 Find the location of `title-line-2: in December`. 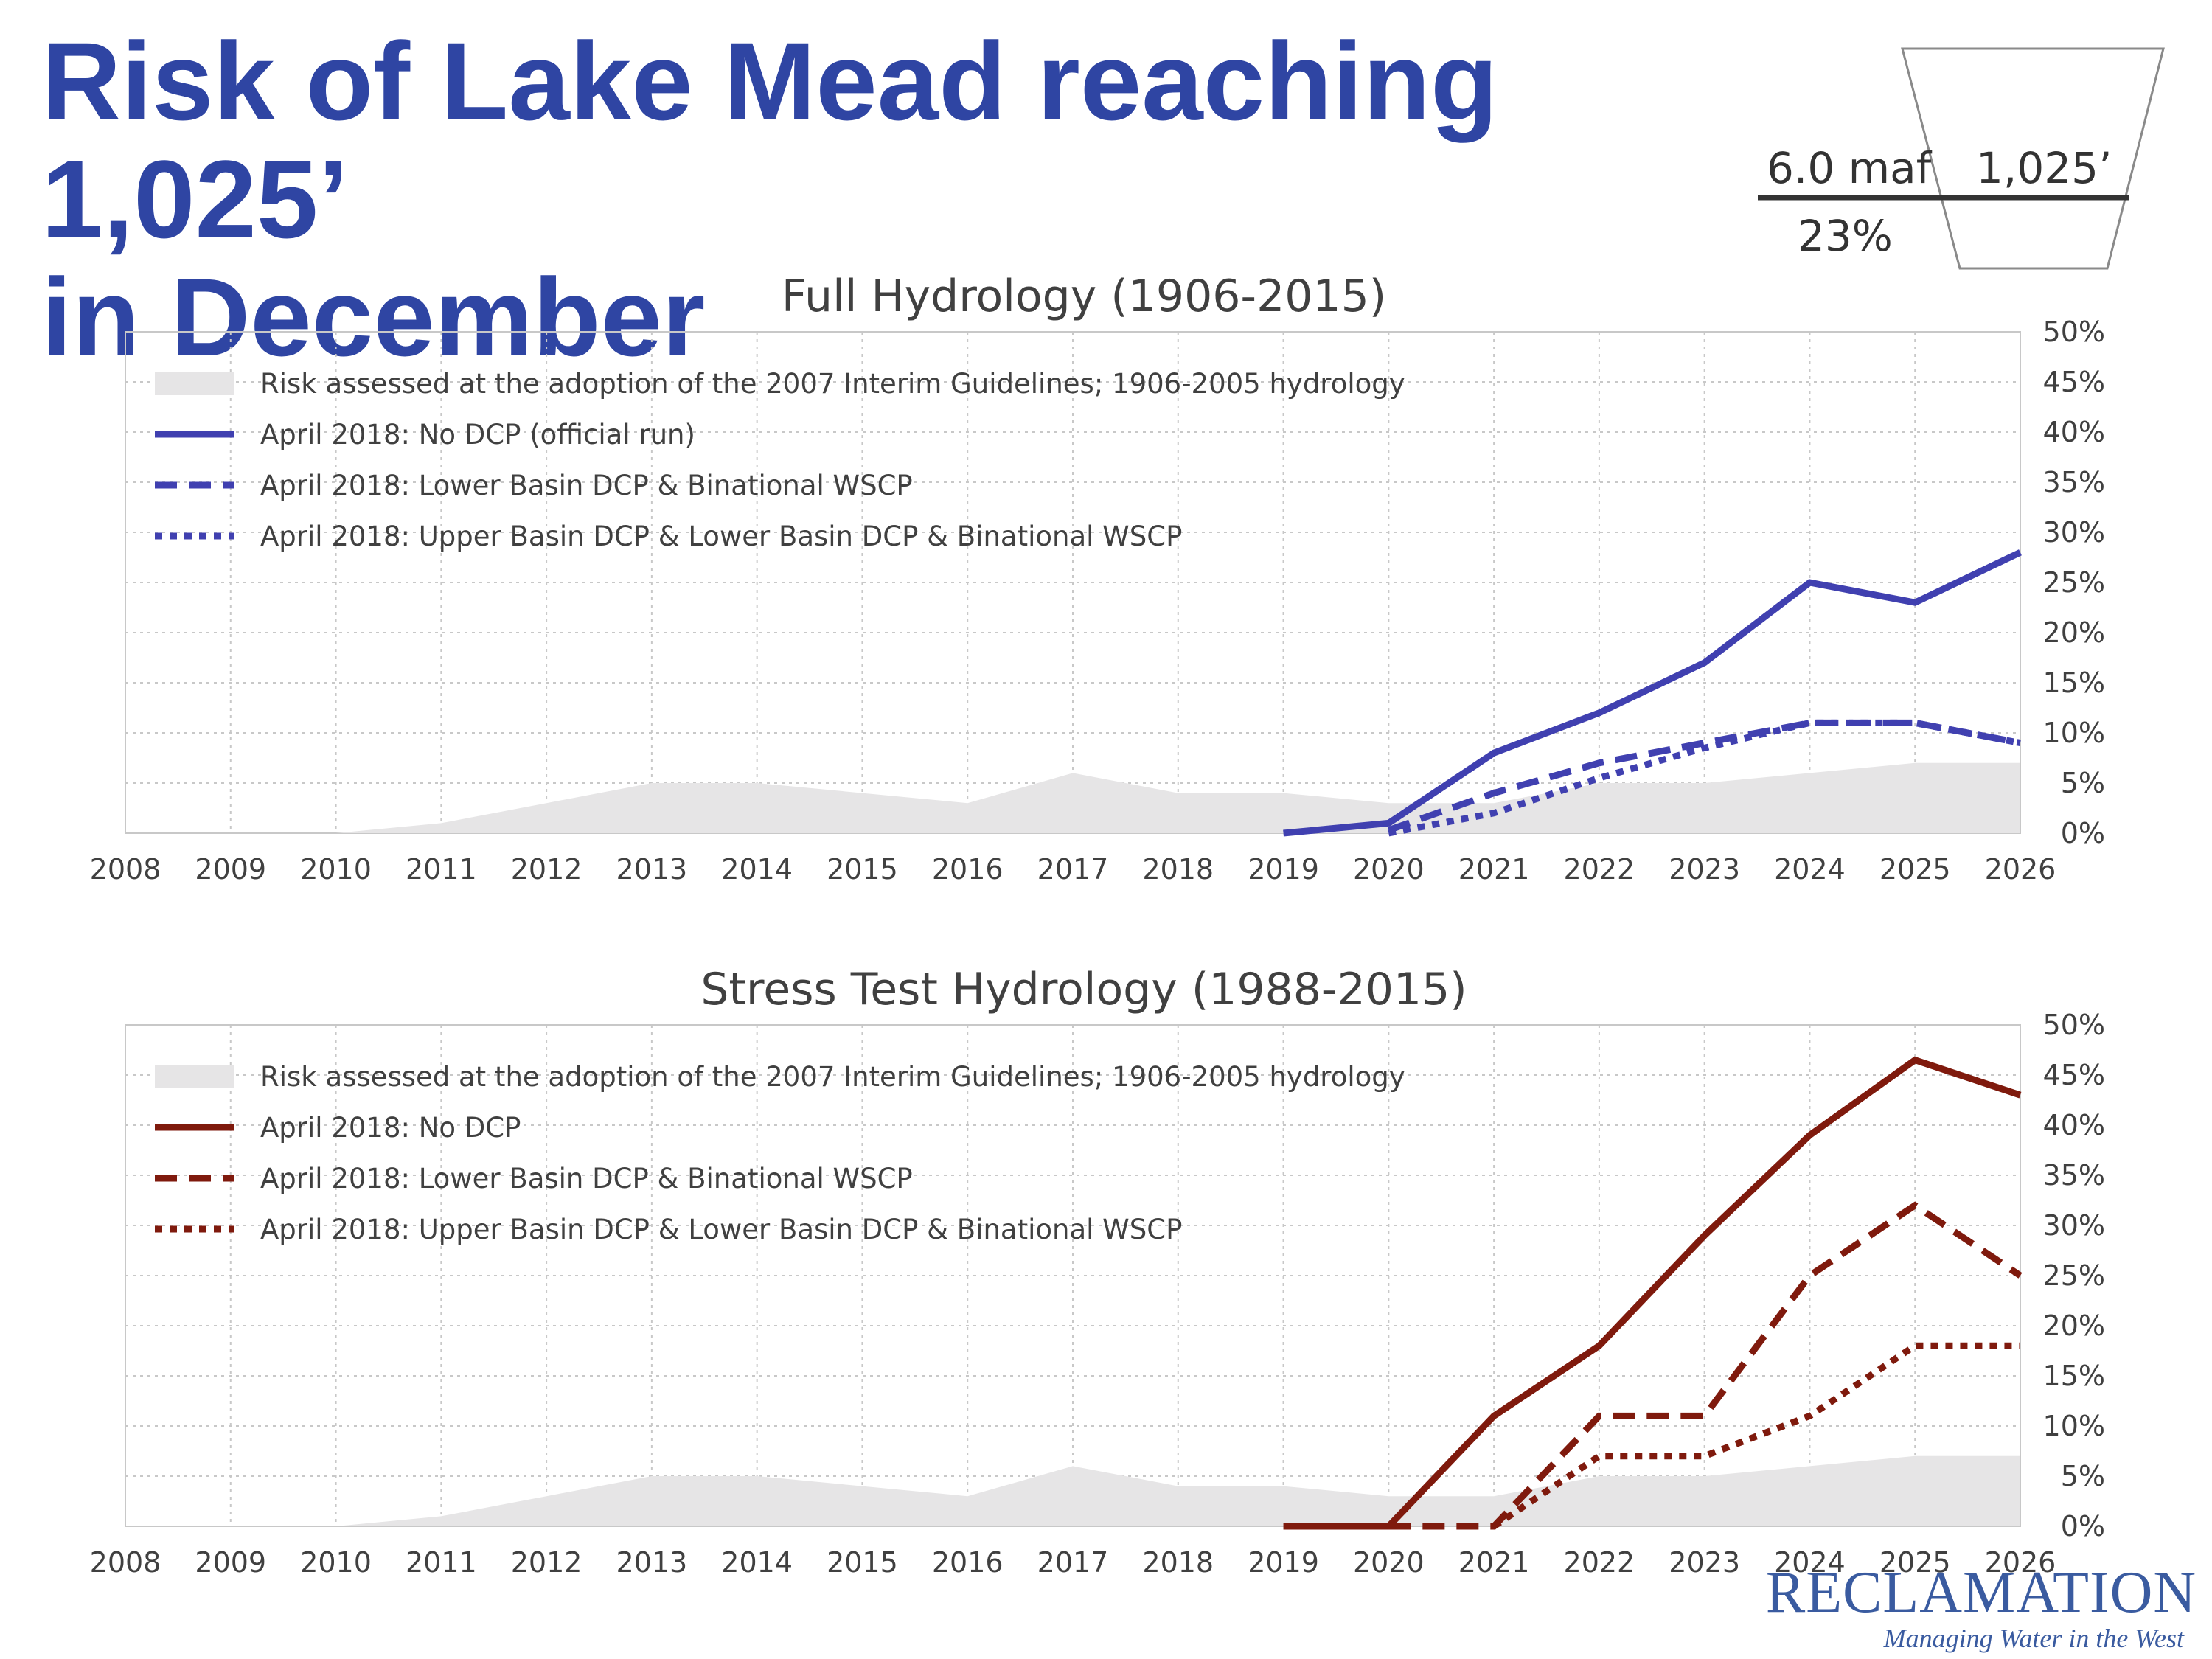

title-line-2: in December is located at coordinates (373, 317).